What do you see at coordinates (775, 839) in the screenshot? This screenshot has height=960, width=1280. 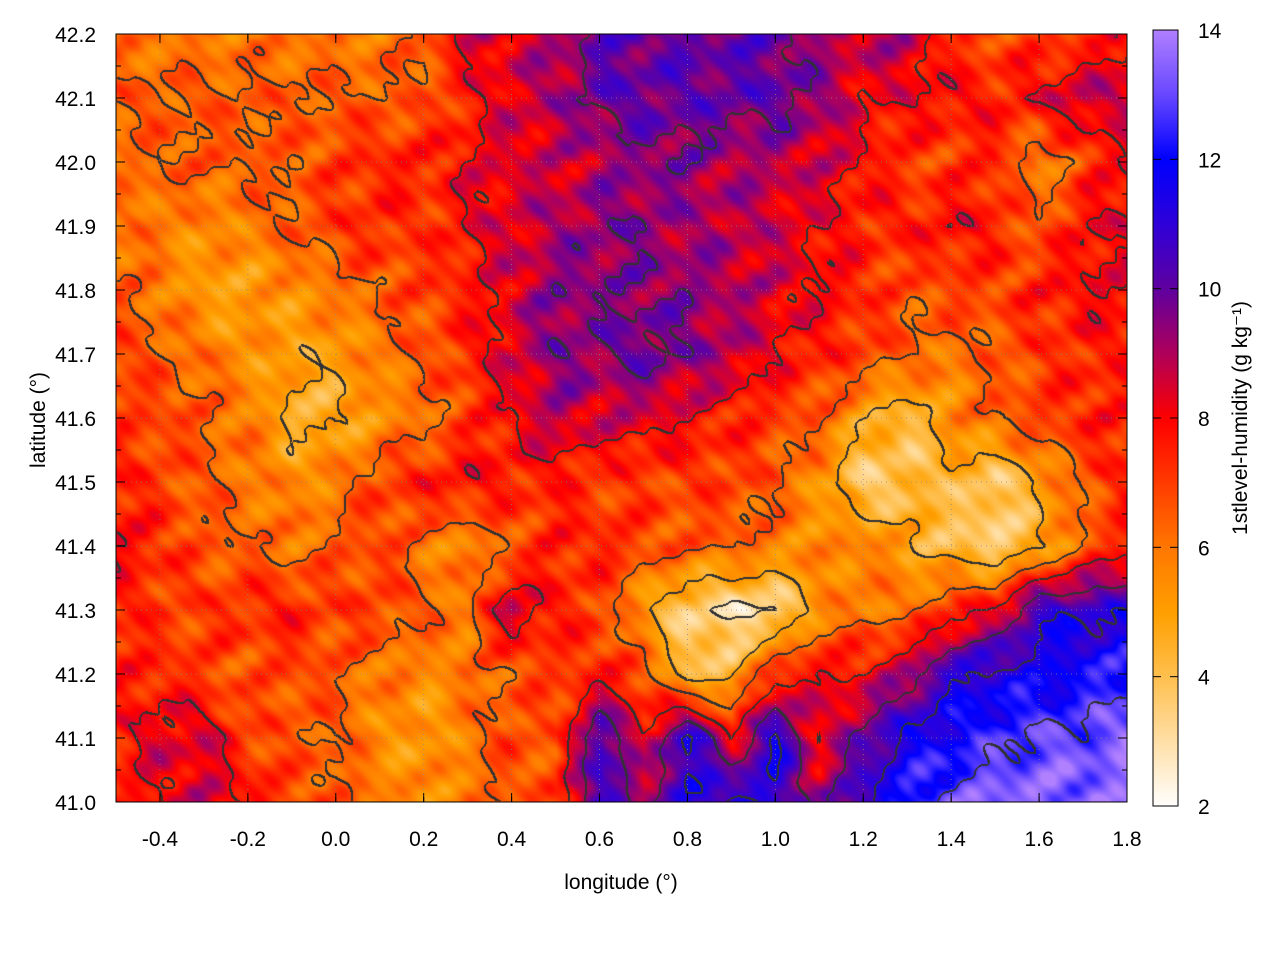 I see `x-tick-label: 1.0` at bounding box center [775, 839].